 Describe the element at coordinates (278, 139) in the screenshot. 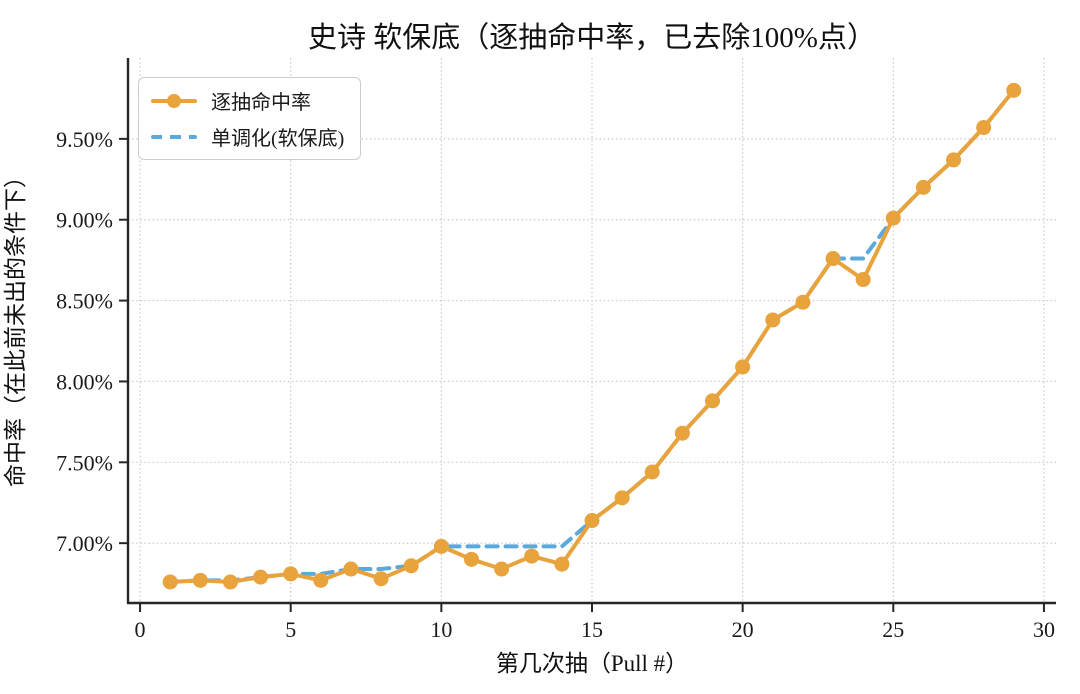

I see `legend-label: 单调化(软保底)` at that location.